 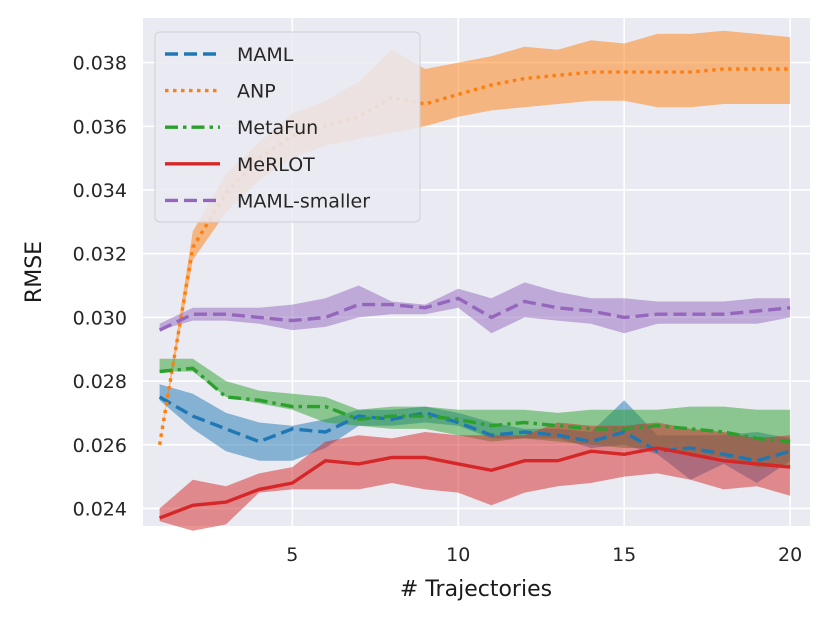 I want to click on legend-label-metafun: MetaFun, so click(x=277, y=128).